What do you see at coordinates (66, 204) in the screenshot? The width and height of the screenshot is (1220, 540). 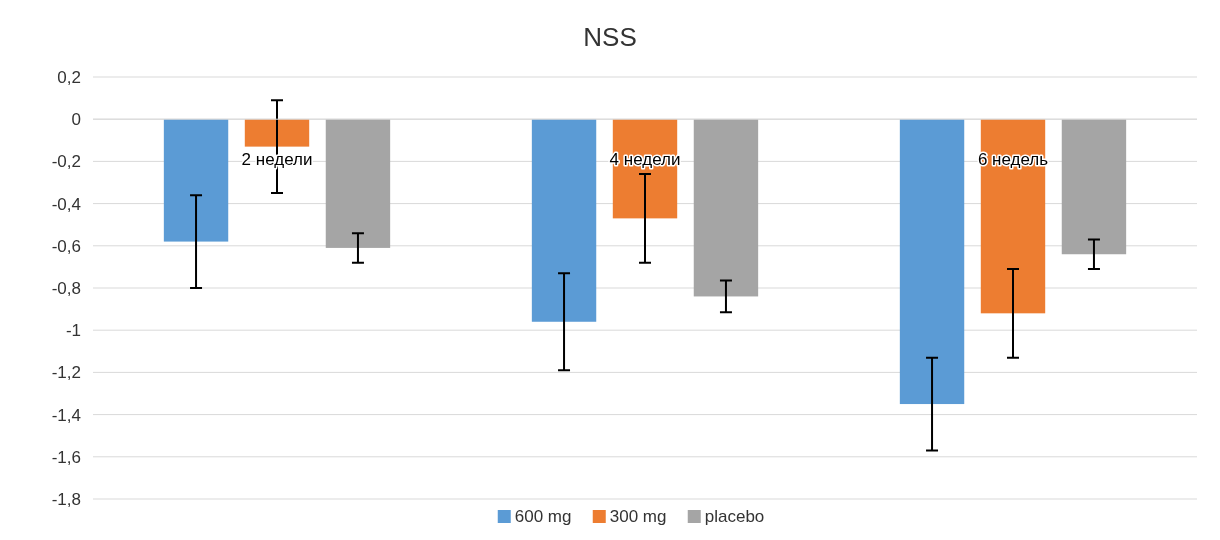 I see `y-tick-label: -0,4` at bounding box center [66, 204].